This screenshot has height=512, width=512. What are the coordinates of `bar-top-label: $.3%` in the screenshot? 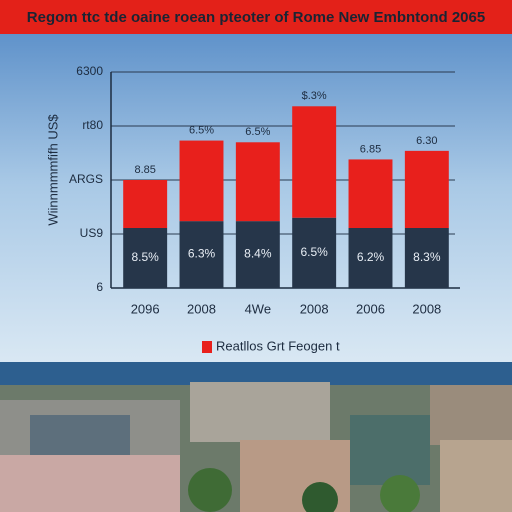 It's located at (314, 96).